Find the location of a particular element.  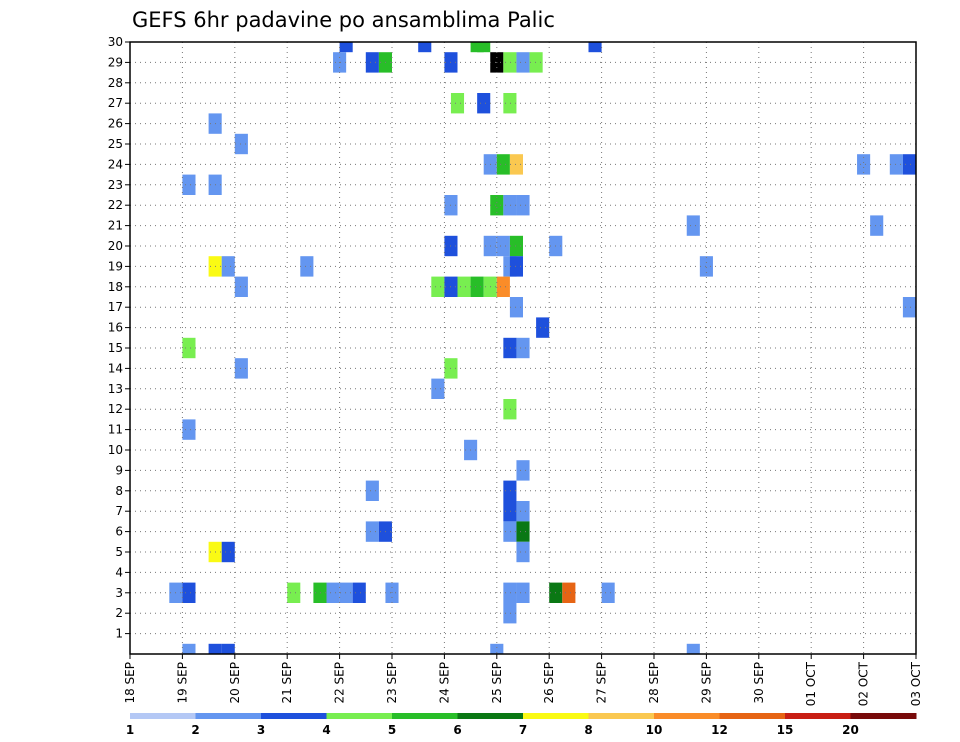

colorbar-label: 6 is located at coordinates (457, 730).